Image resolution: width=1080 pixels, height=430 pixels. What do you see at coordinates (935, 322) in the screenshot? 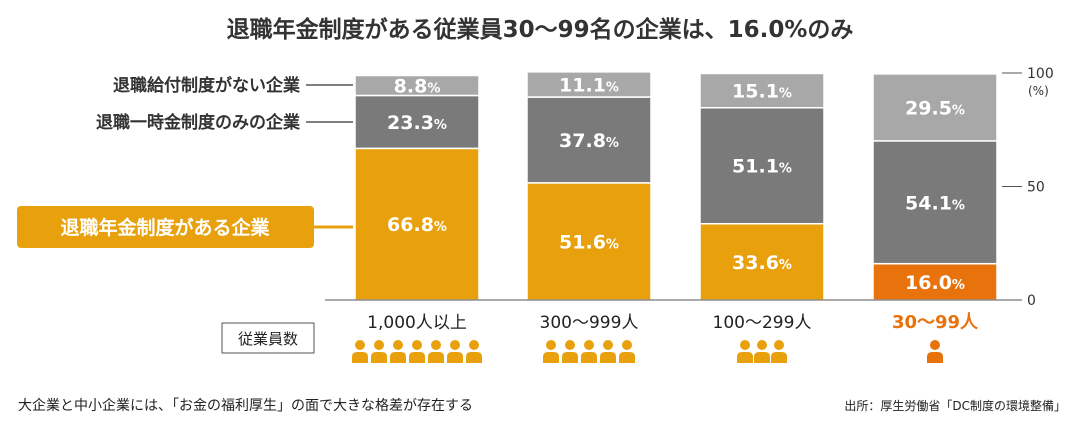
I see `category-label-3: 30～99人` at bounding box center [935, 322].